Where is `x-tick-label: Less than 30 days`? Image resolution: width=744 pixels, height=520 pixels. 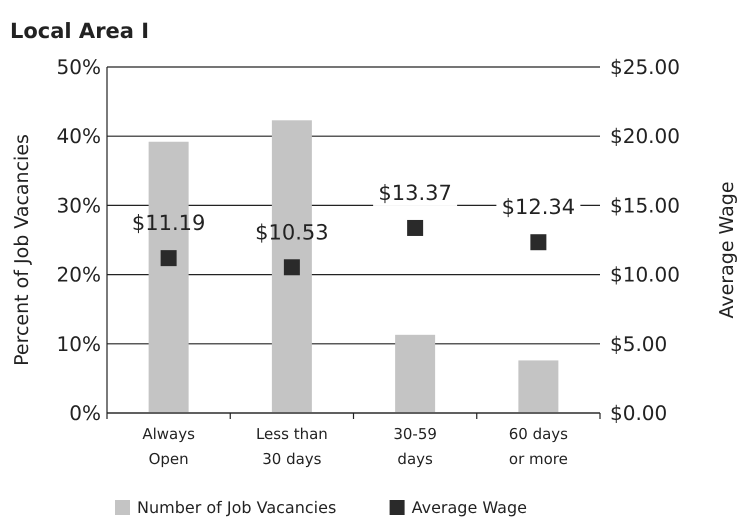 x-tick-label: Less than 30 days is located at coordinates (292, 446).